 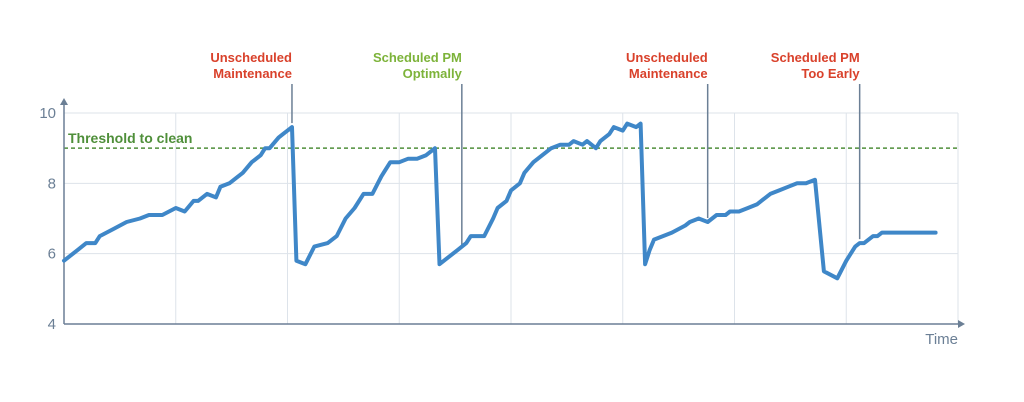 I want to click on annotation-label: Too Early, so click(x=830, y=73).